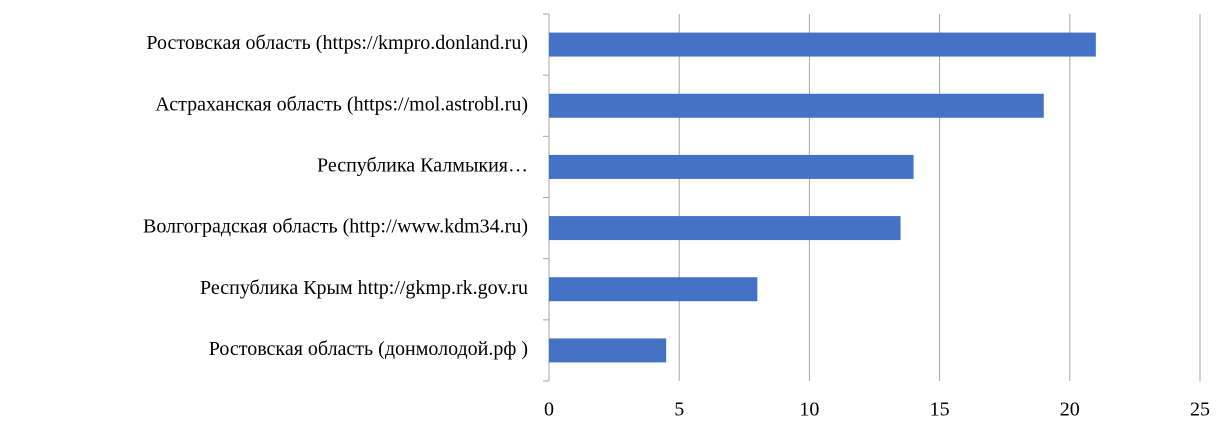 The height and width of the screenshot is (423, 1216). I want to click on x-tick-label: 15, so click(940, 410).